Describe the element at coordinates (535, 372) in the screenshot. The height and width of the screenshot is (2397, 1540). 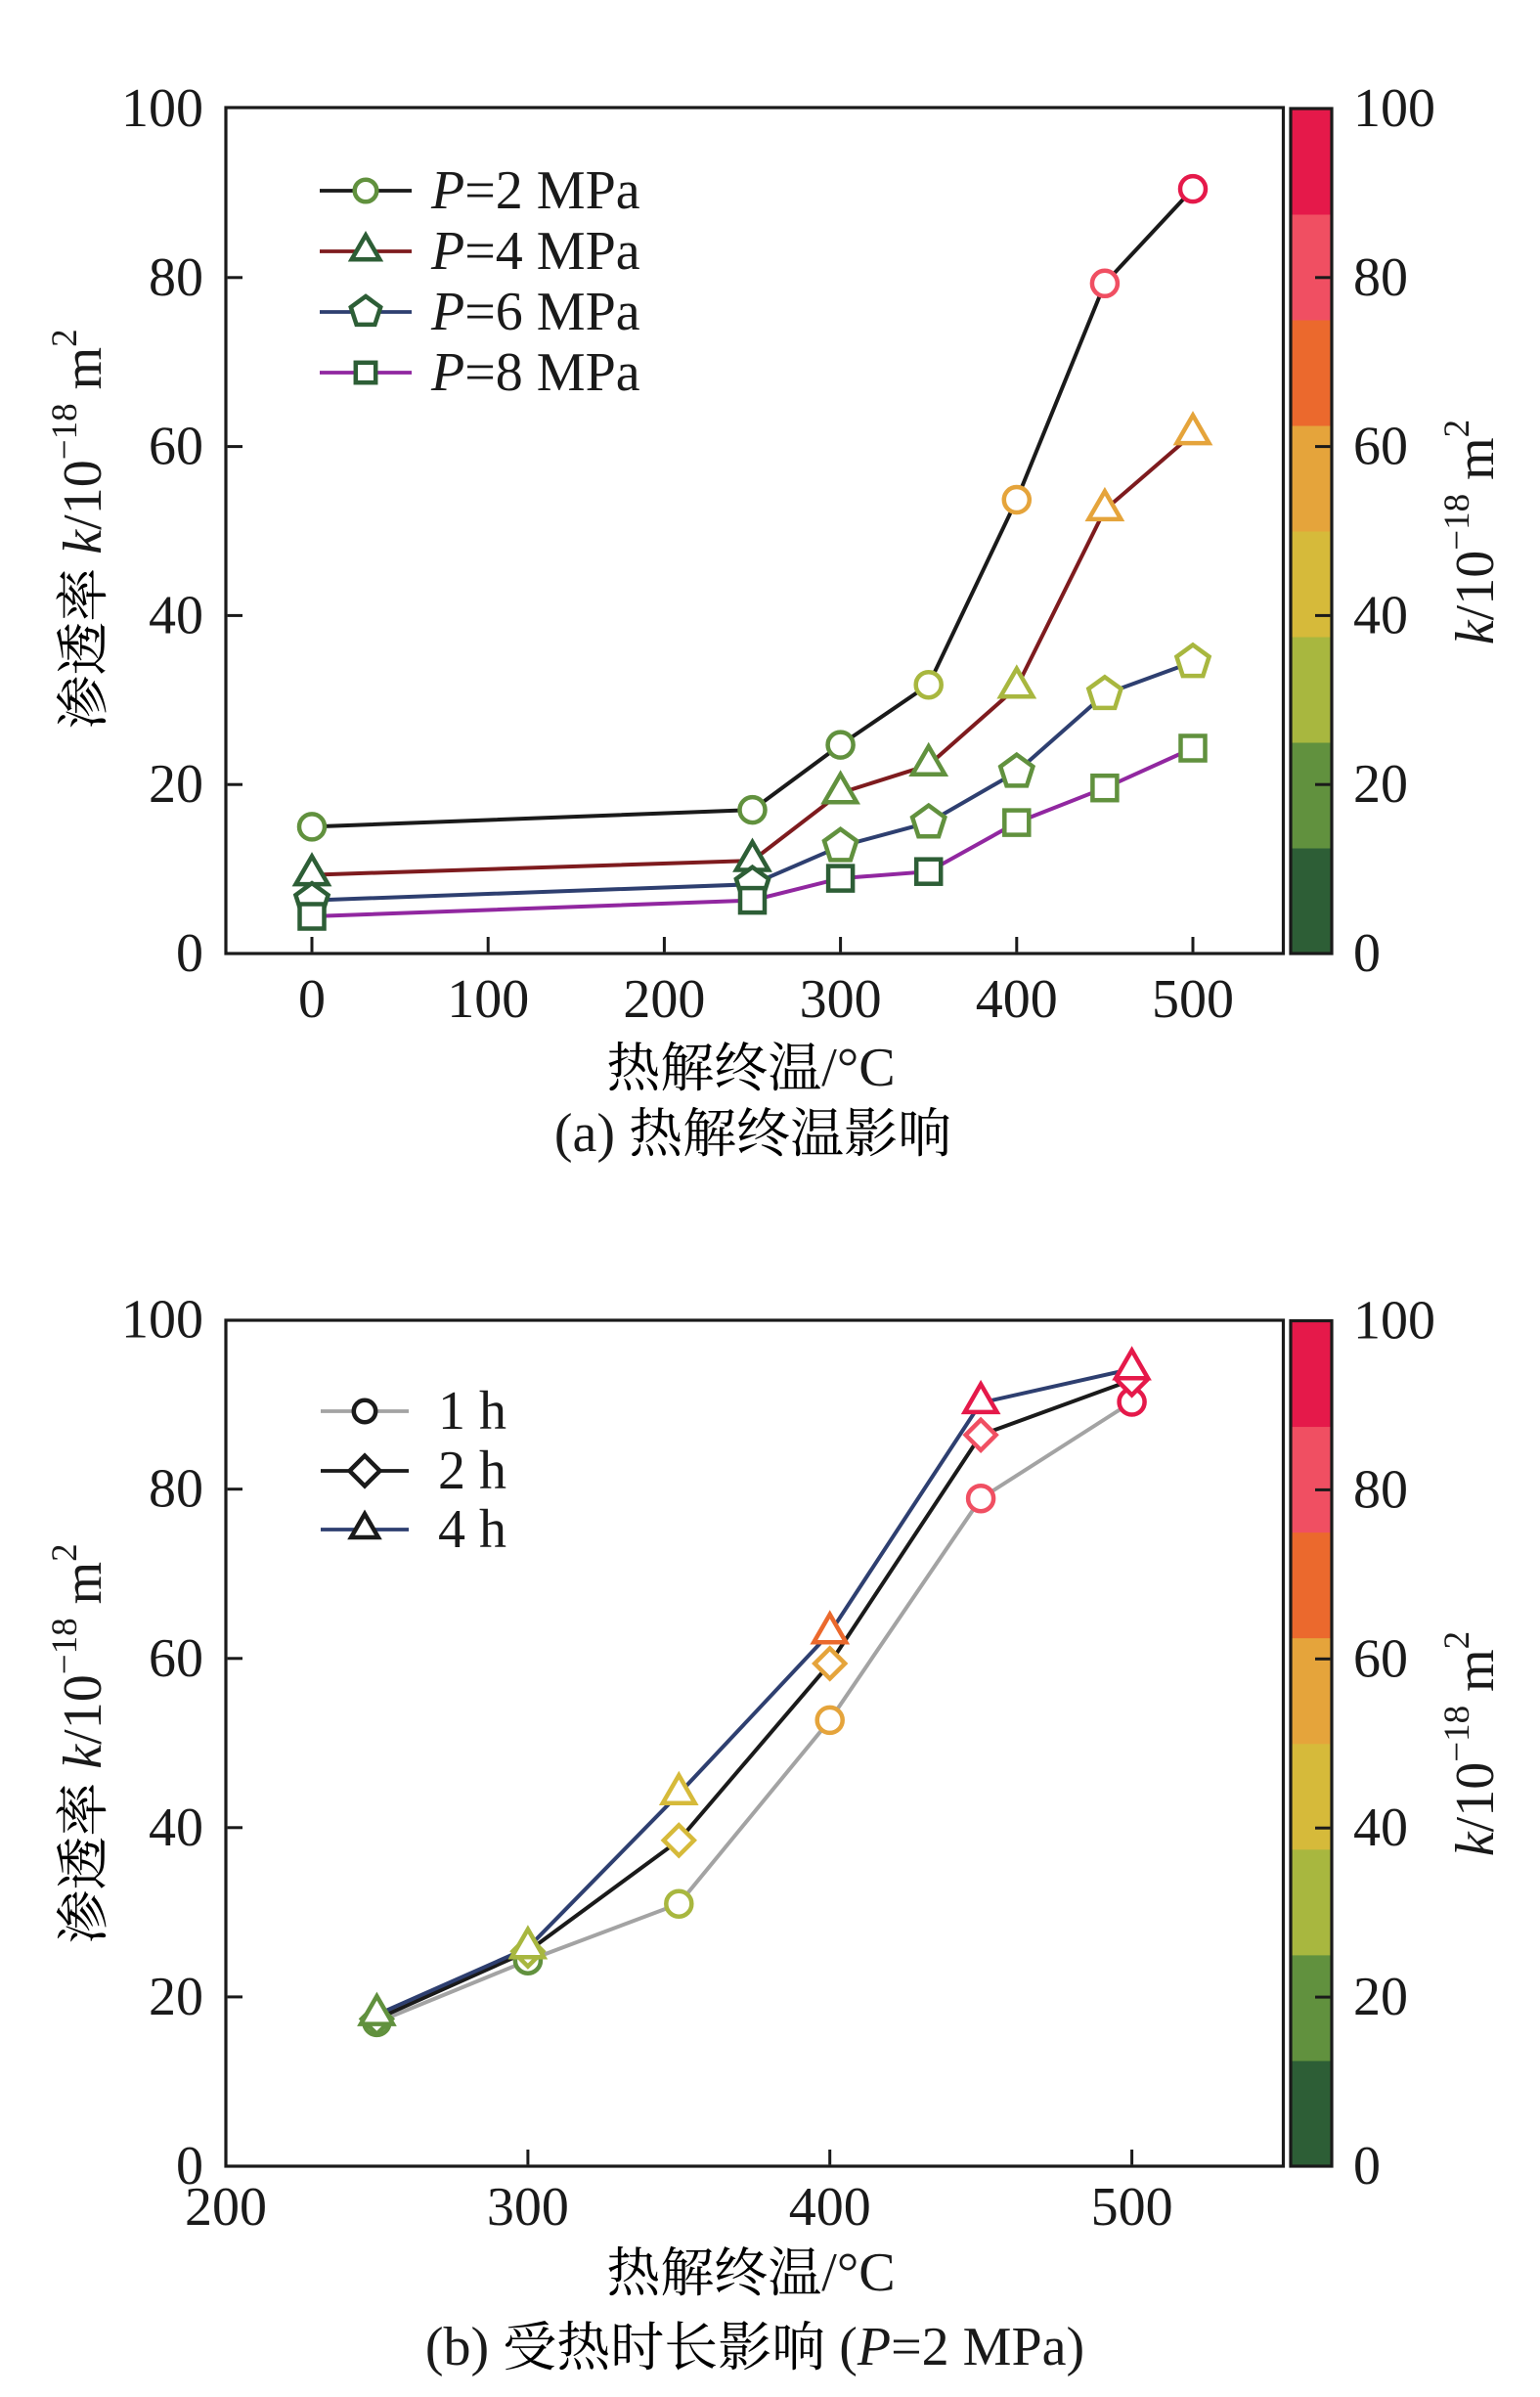
I see `svg-text: P=8 MPa` at that location.